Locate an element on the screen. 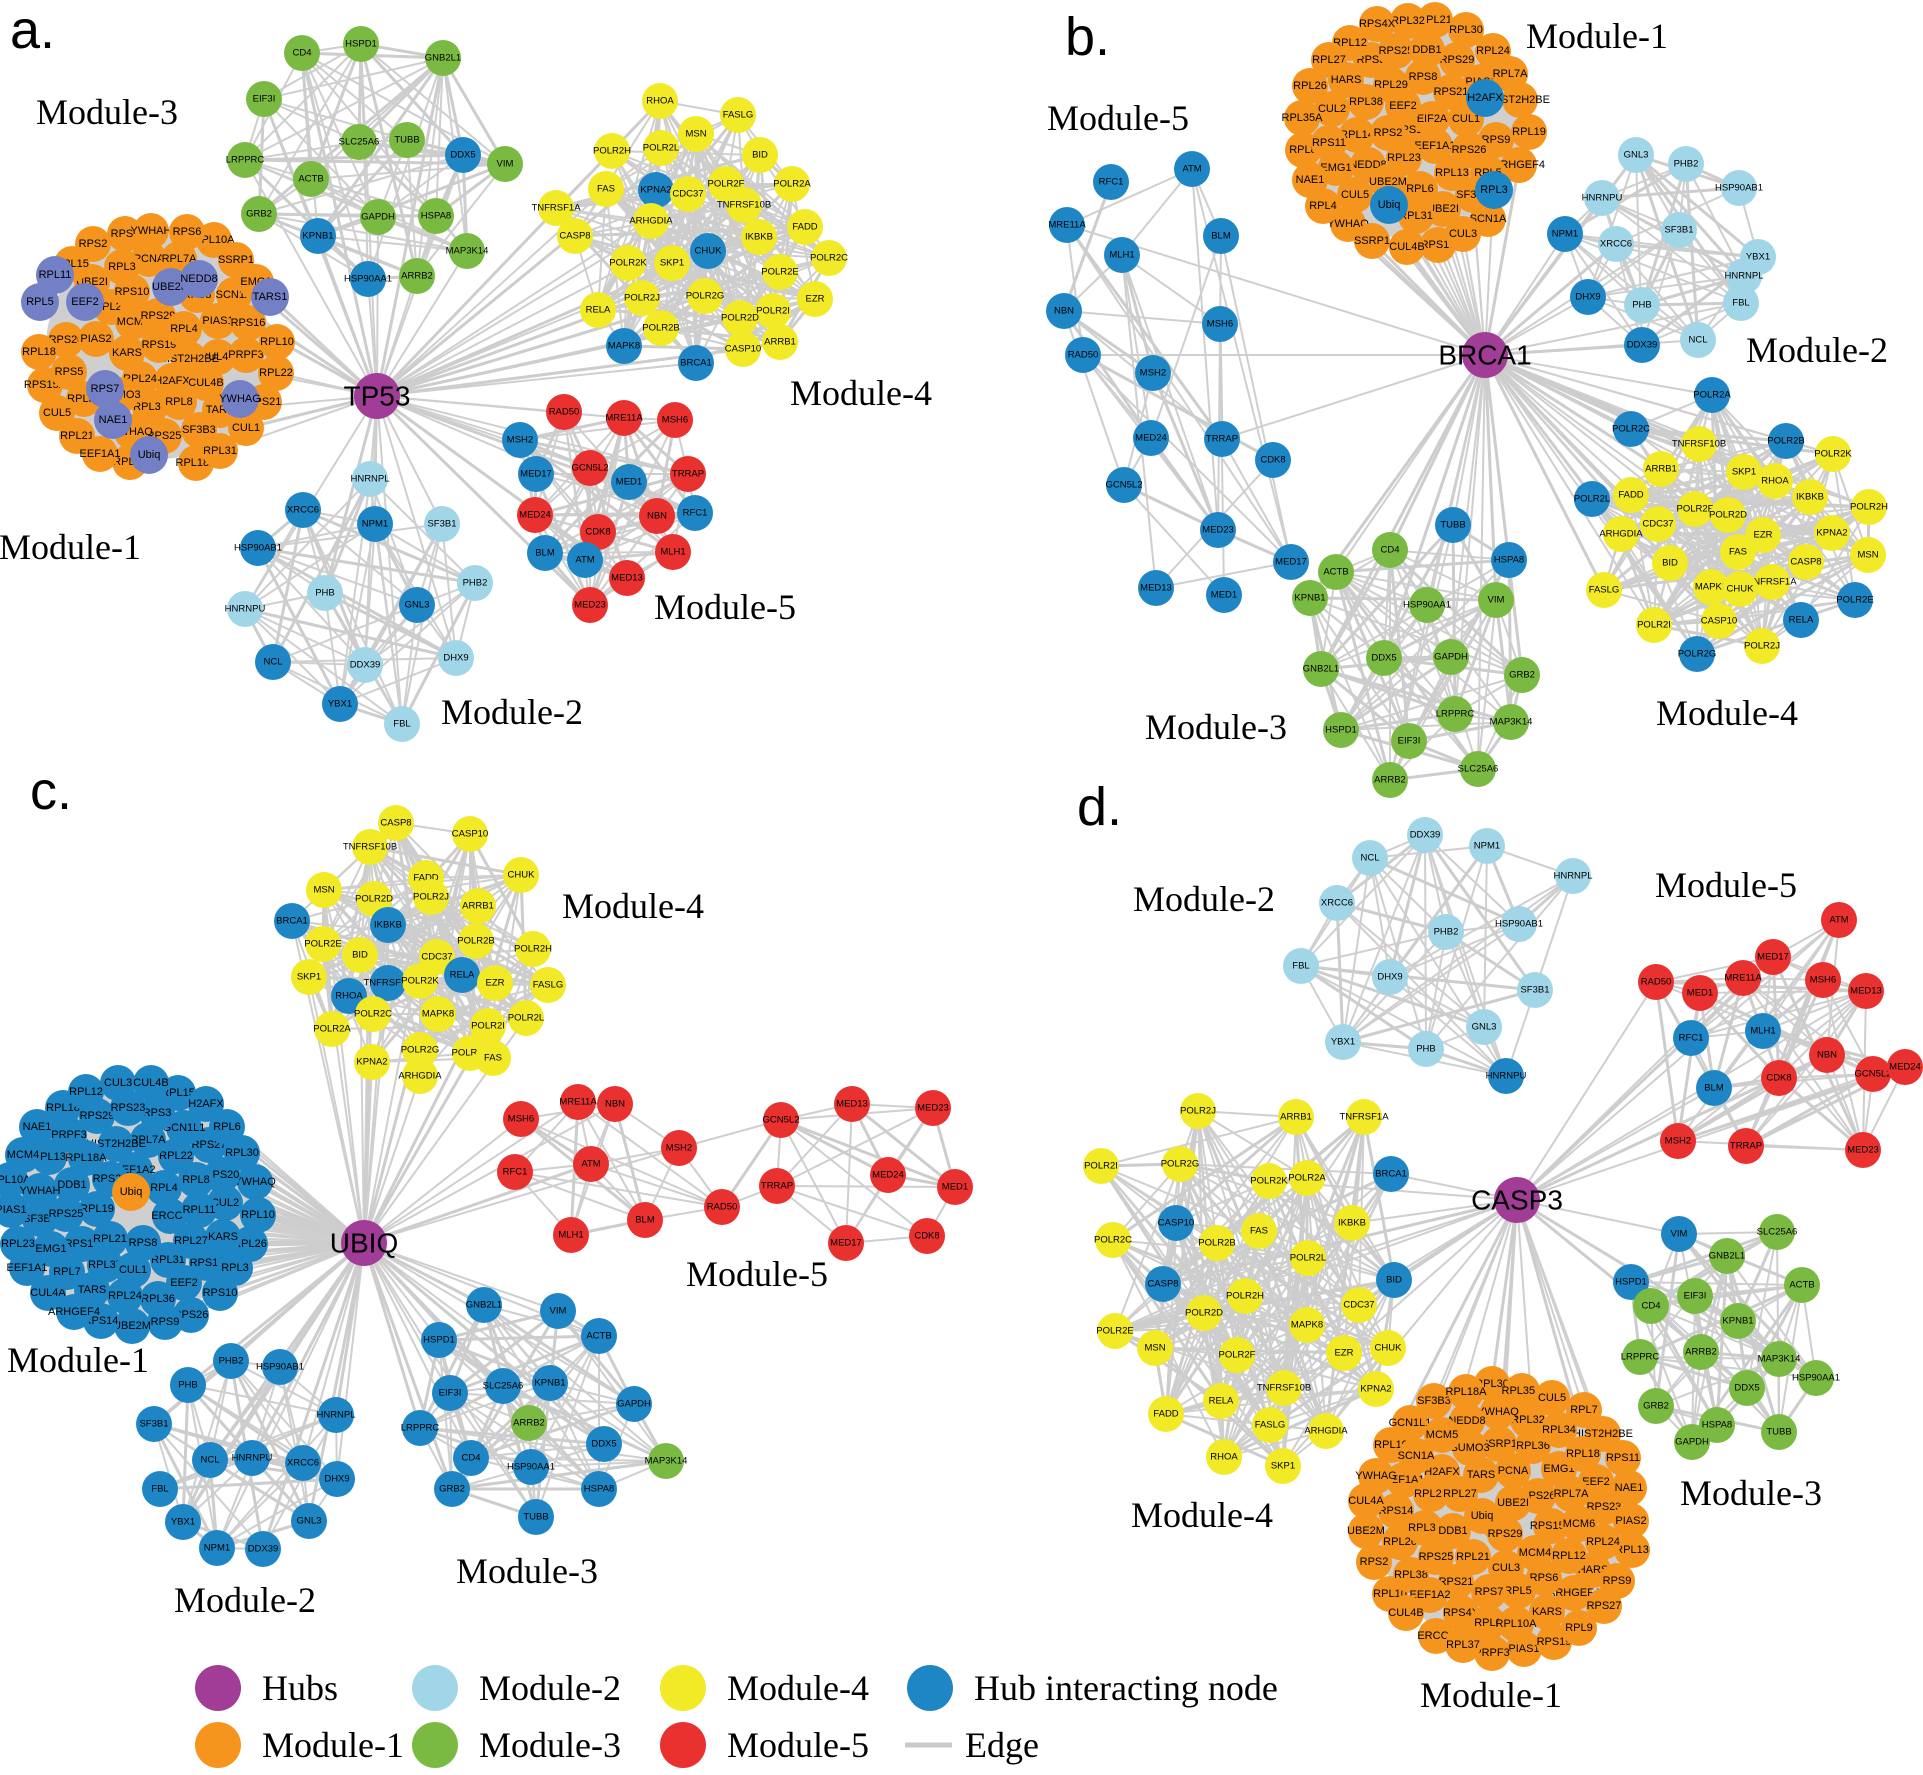  svg-text: POLR2K is located at coordinates (1833, 454).